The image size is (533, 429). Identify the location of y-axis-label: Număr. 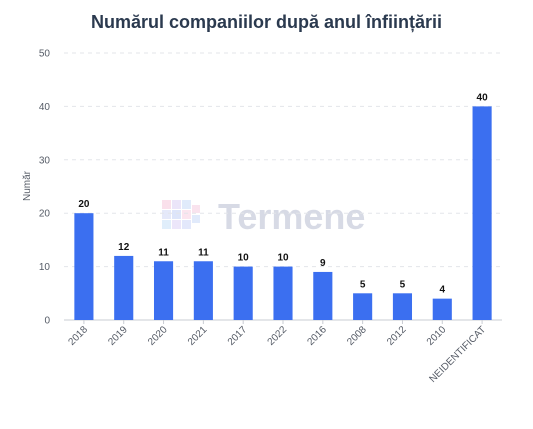
(27, 185).